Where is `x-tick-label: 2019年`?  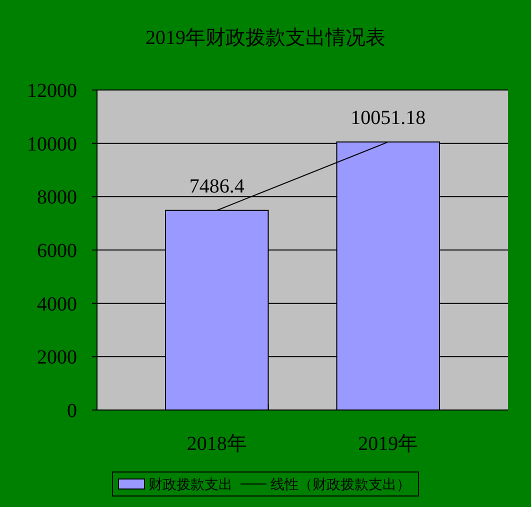 x-tick-label: 2019年 is located at coordinates (388, 444).